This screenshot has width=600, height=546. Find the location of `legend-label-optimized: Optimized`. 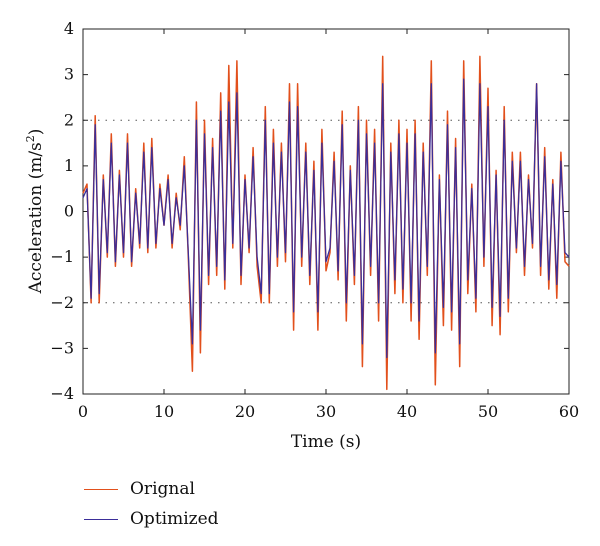

legend-label-optimized: Optimized is located at coordinates (174, 519).